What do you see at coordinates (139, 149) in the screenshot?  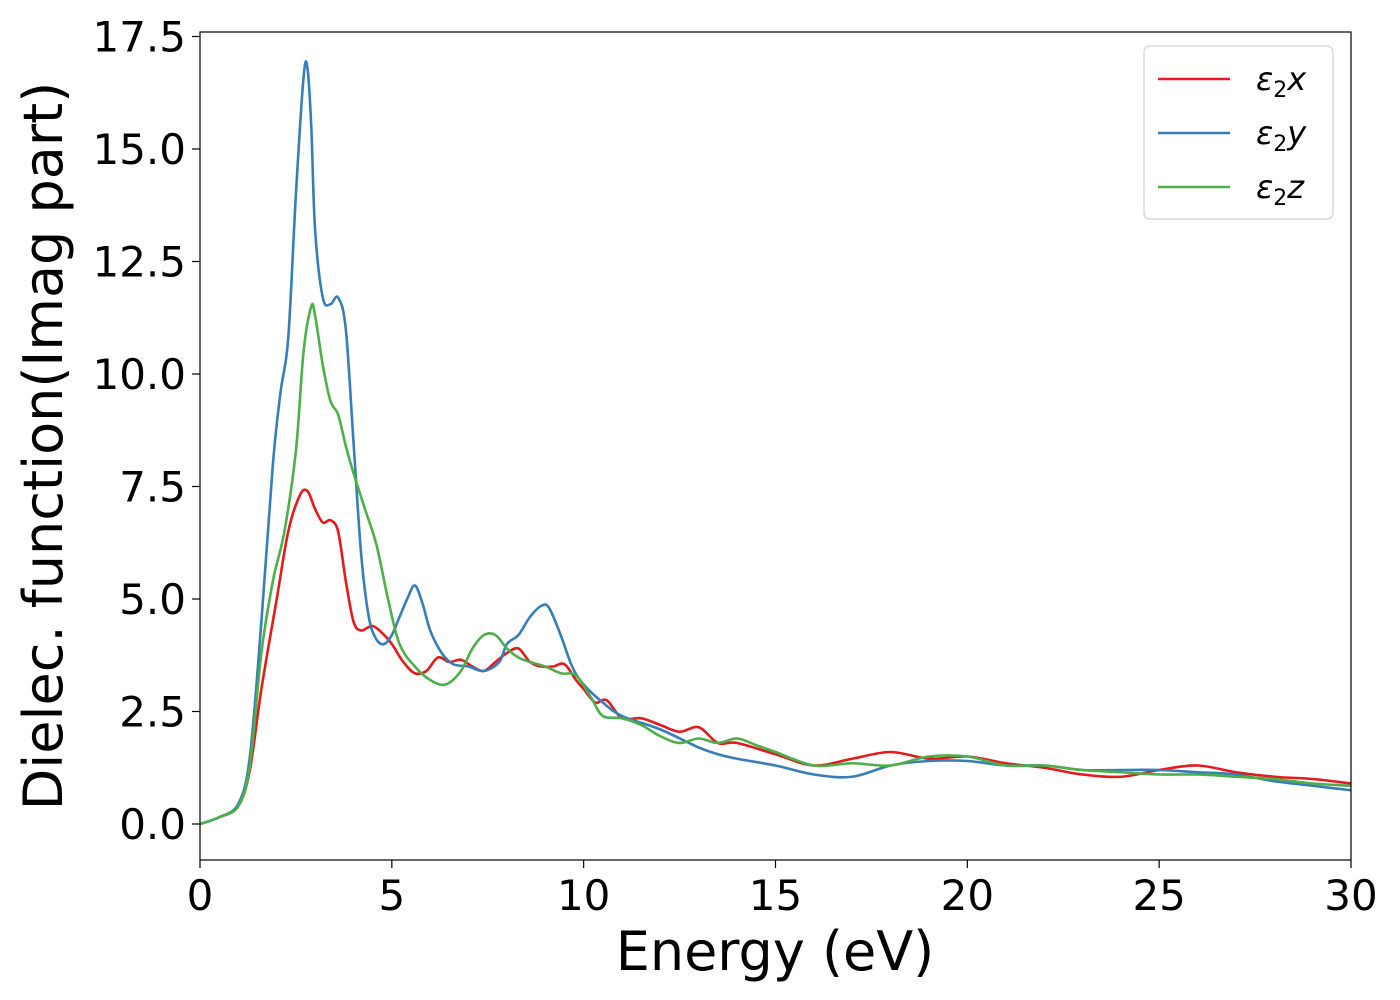 I see `y-tick-label: 15.0` at bounding box center [139, 149].